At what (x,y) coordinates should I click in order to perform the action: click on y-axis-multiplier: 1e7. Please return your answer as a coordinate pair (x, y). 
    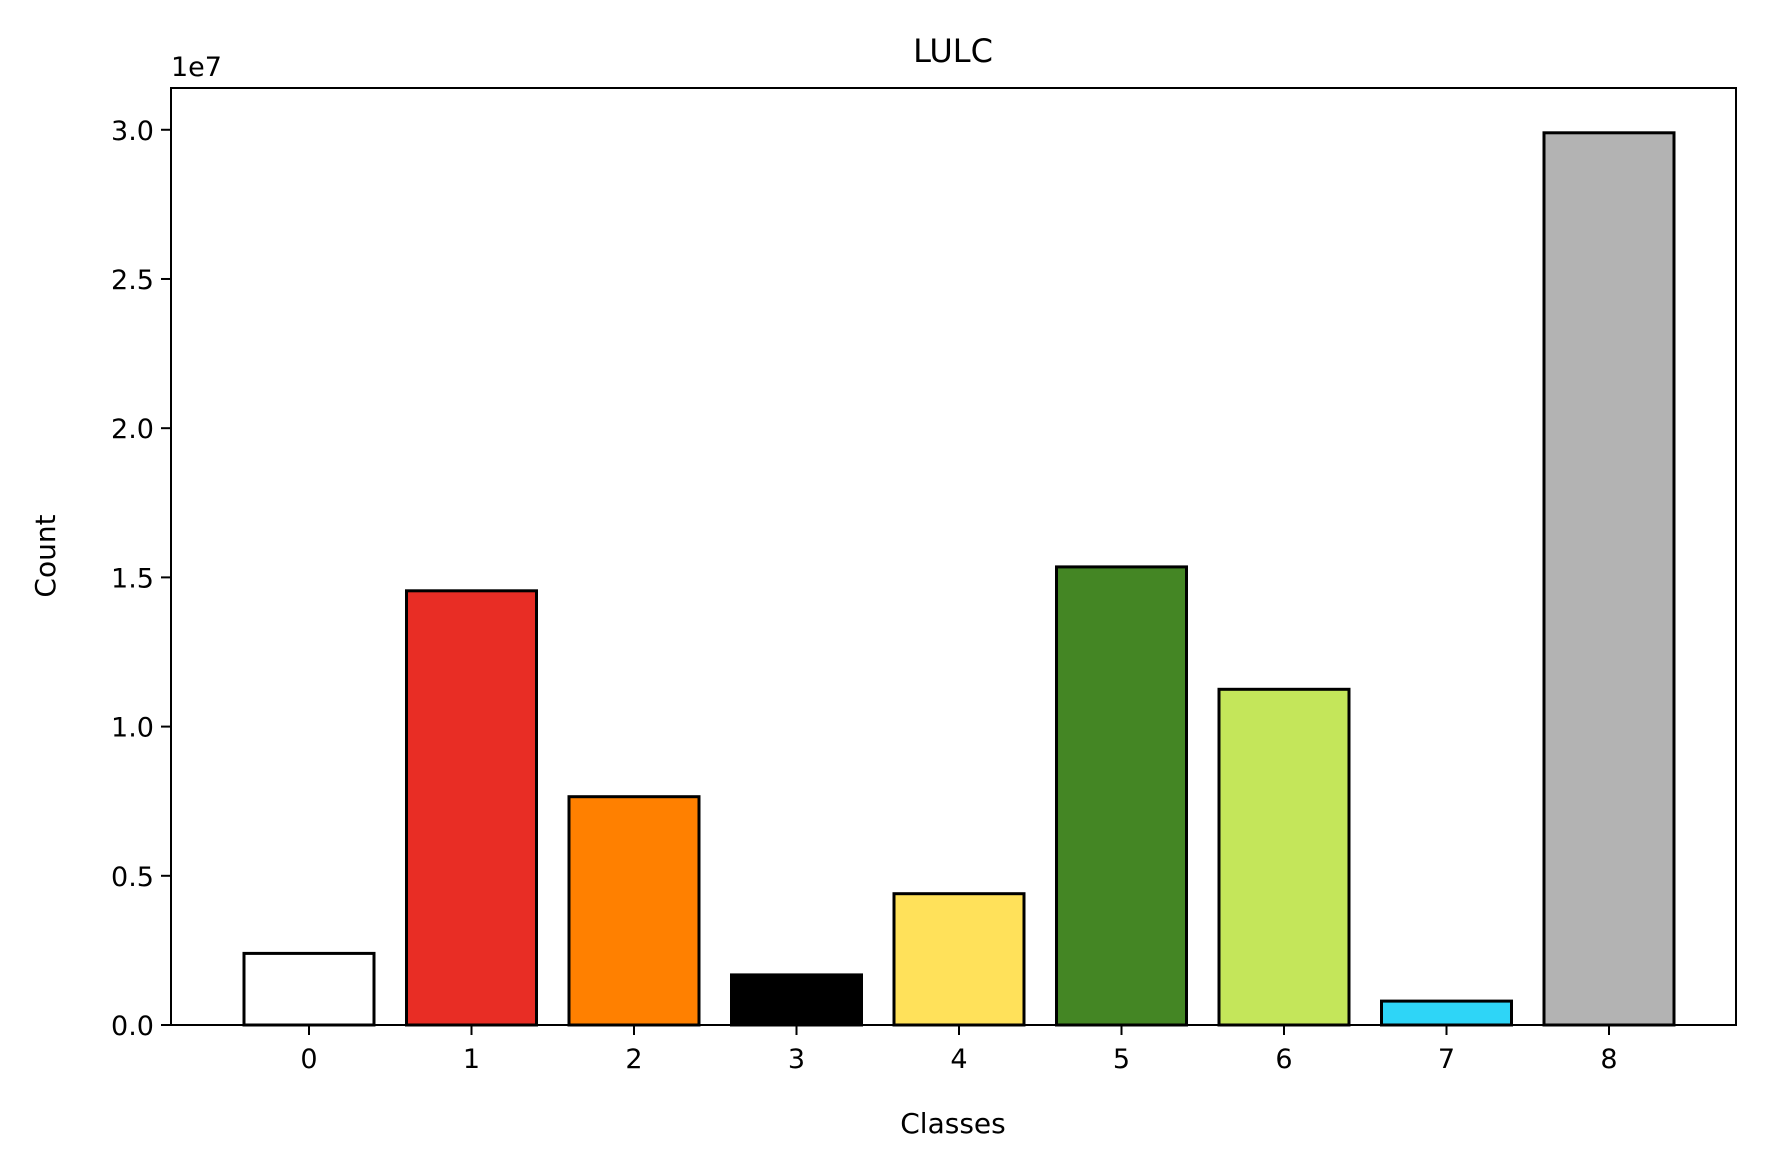
    Looking at the image, I should click on (196, 67).